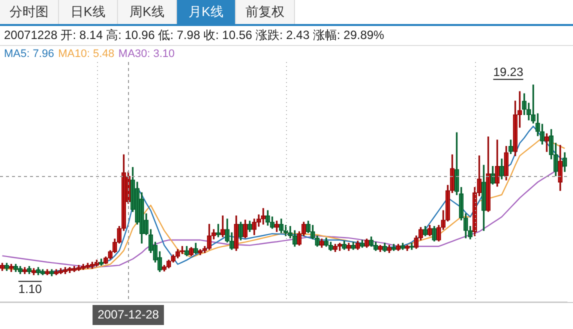 Image resolution: width=573 pixels, height=329 pixels. I want to click on text: MA5: 7.96, so click(29, 54).